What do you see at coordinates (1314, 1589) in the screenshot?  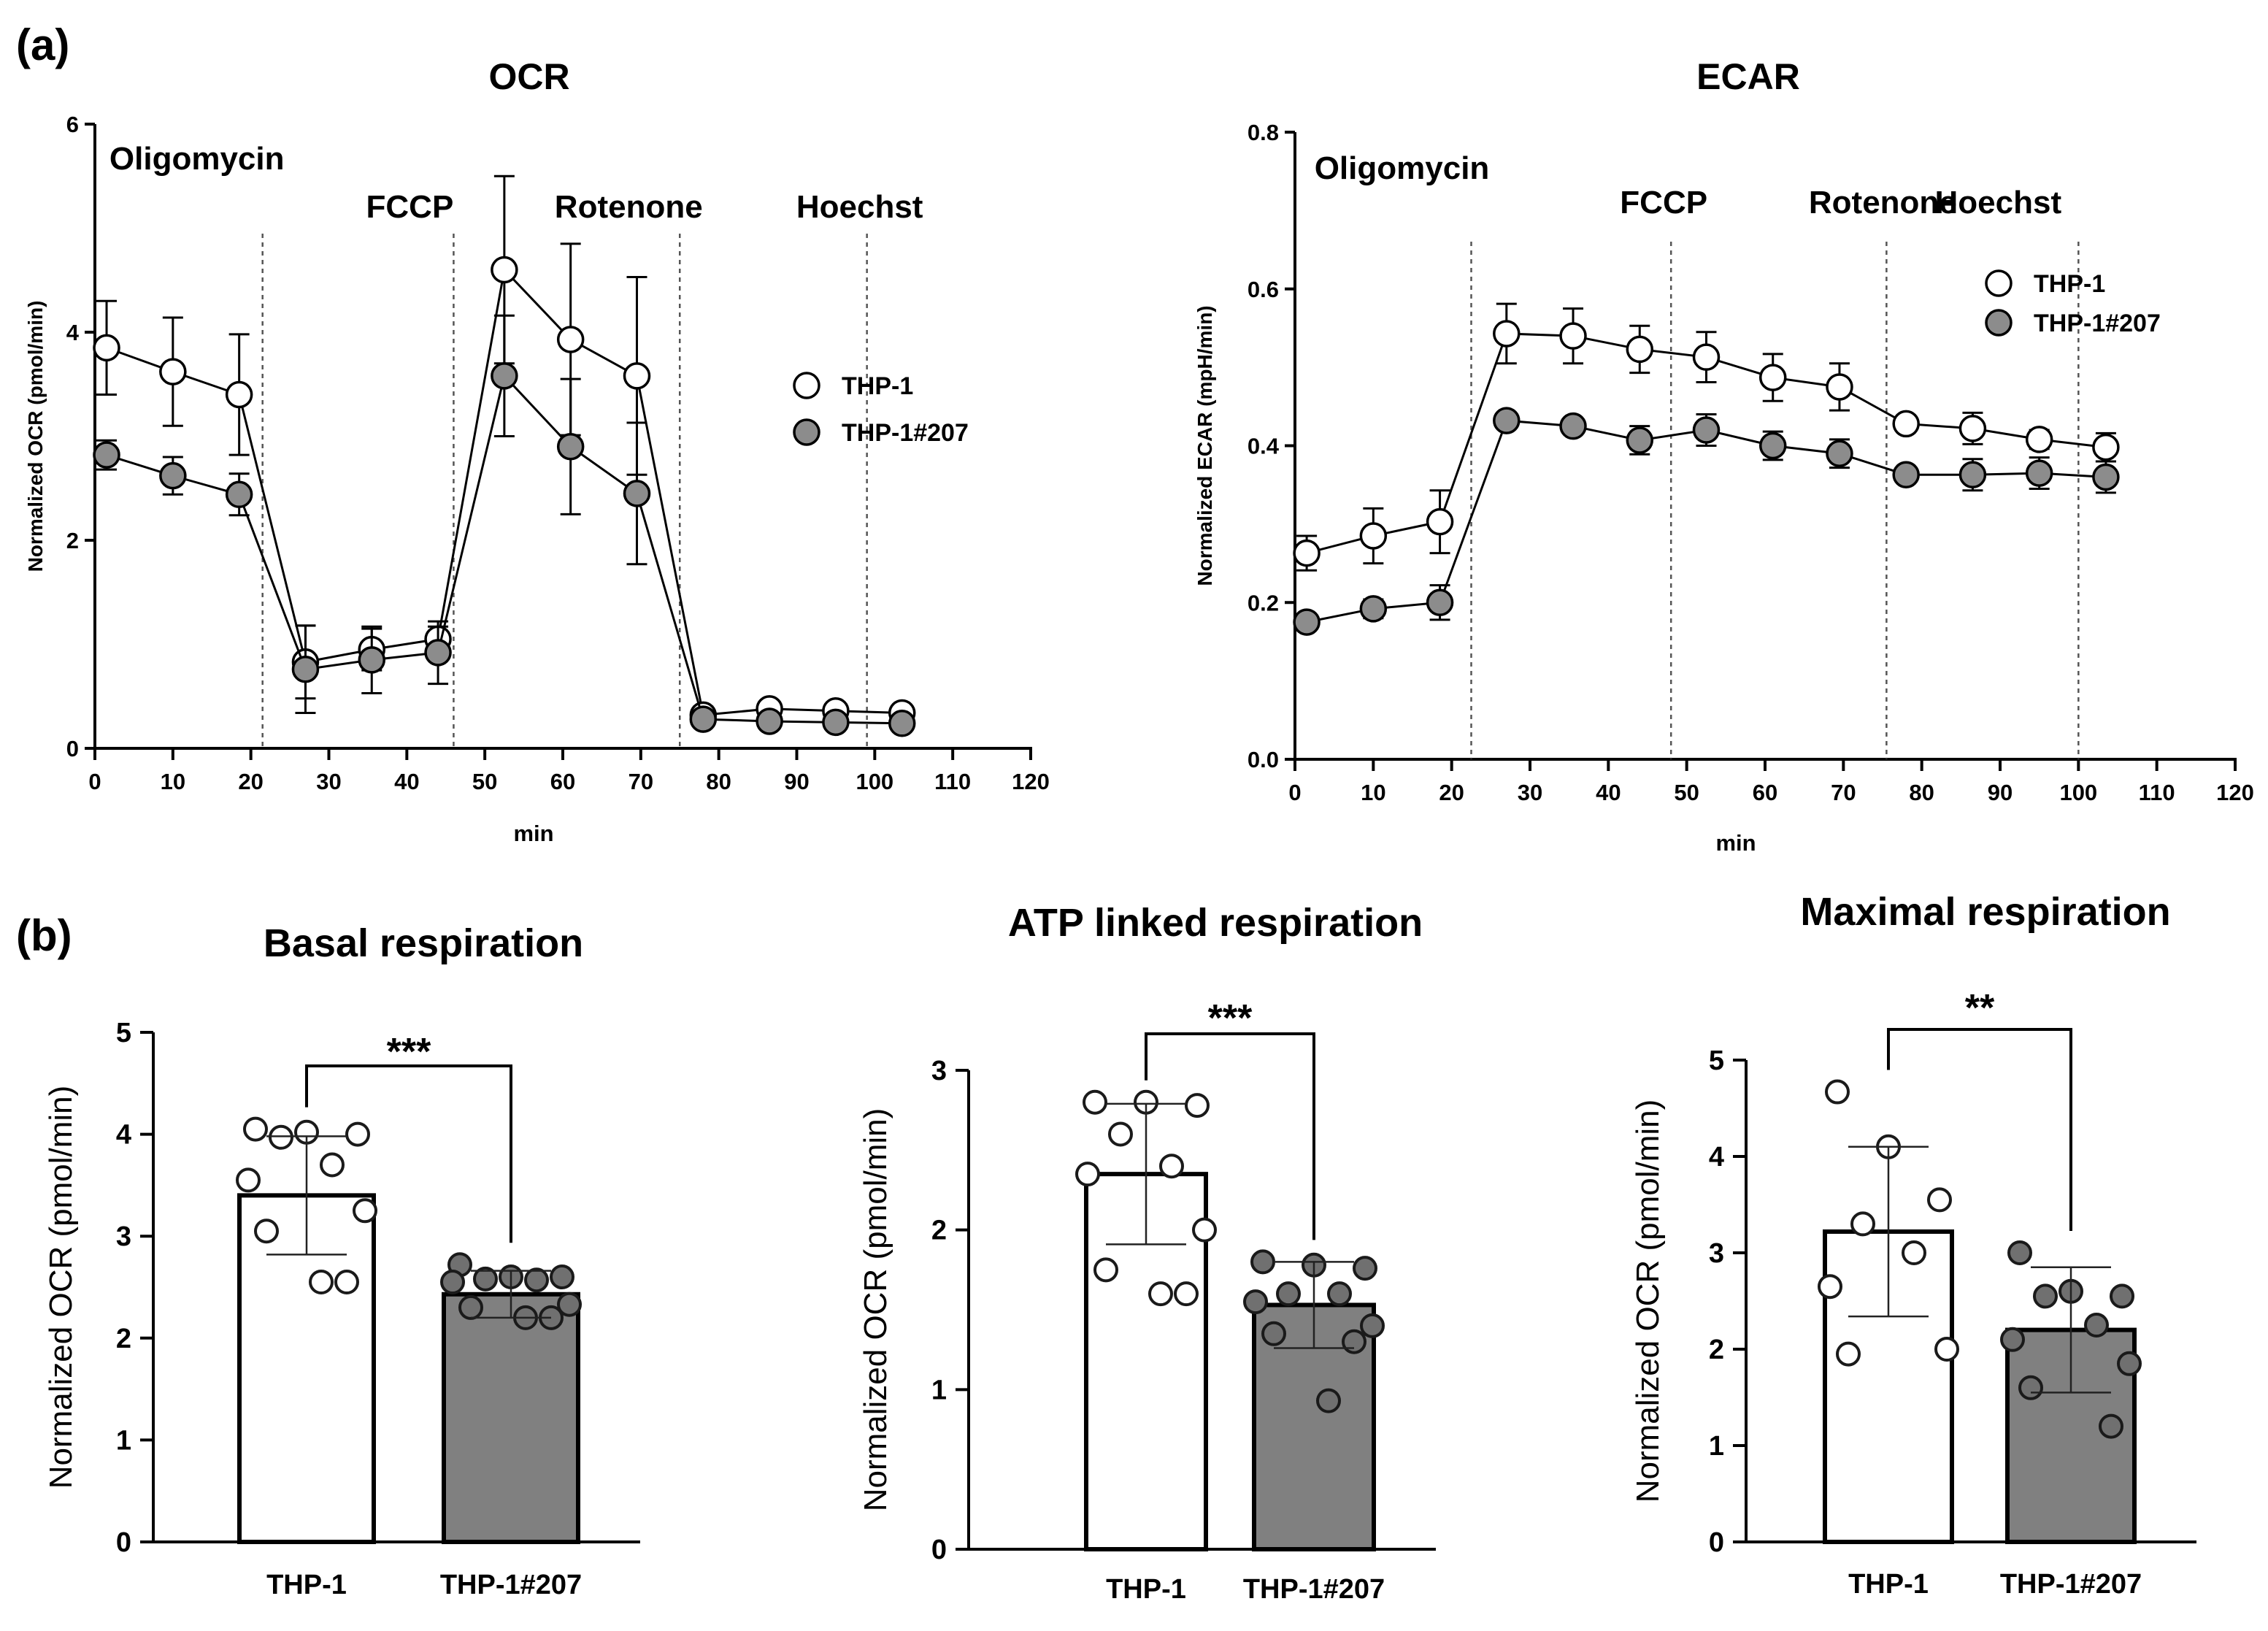 I see `atp-thp1-207-category-label: THP-1#207` at bounding box center [1314, 1589].